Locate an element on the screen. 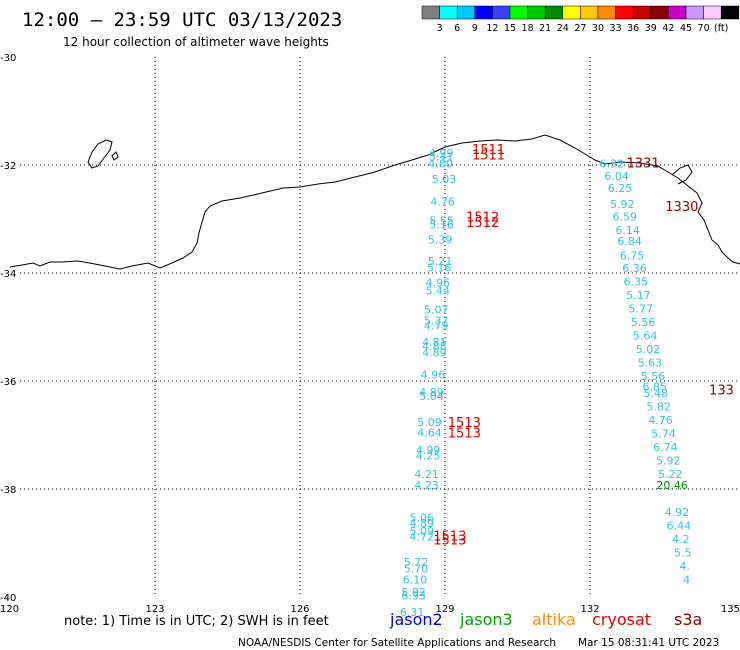 This screenshot has width=740, height=650. lat-tick-label: -40 is located at coordinates (8, 598).